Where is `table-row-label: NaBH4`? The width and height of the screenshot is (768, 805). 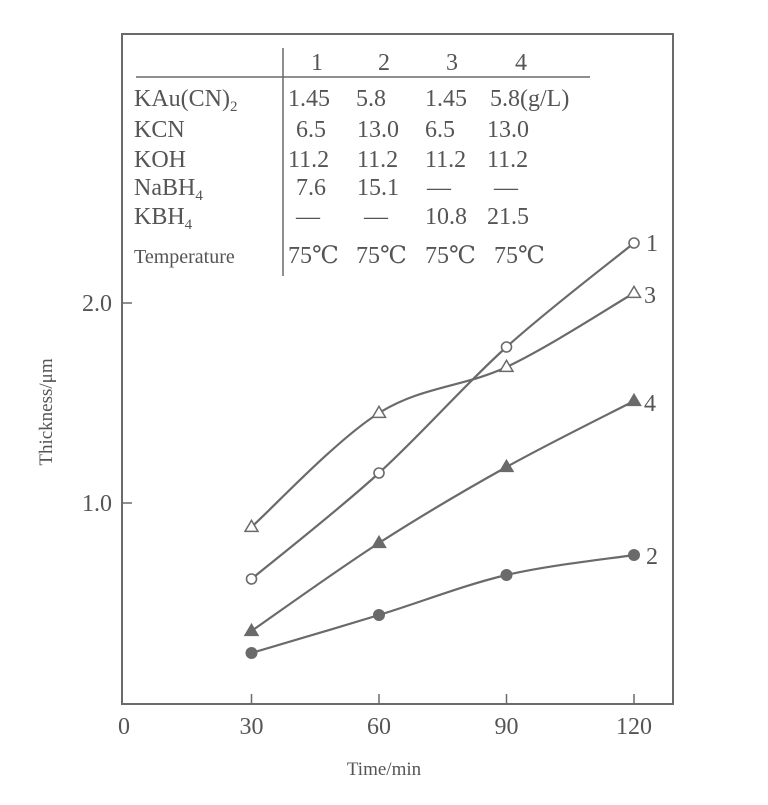
table-row-label: NaBH4 is located at coordinates (168, 189).